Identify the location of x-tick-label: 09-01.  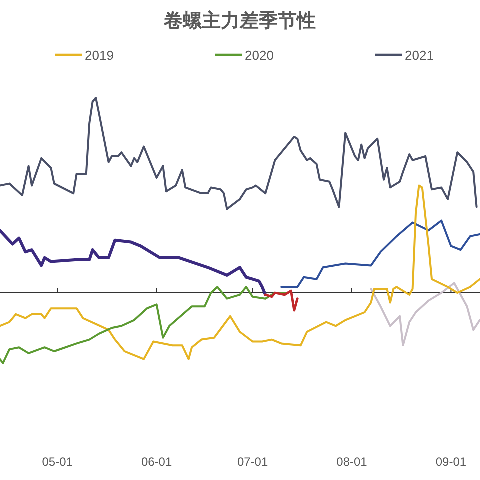
(451, 462).